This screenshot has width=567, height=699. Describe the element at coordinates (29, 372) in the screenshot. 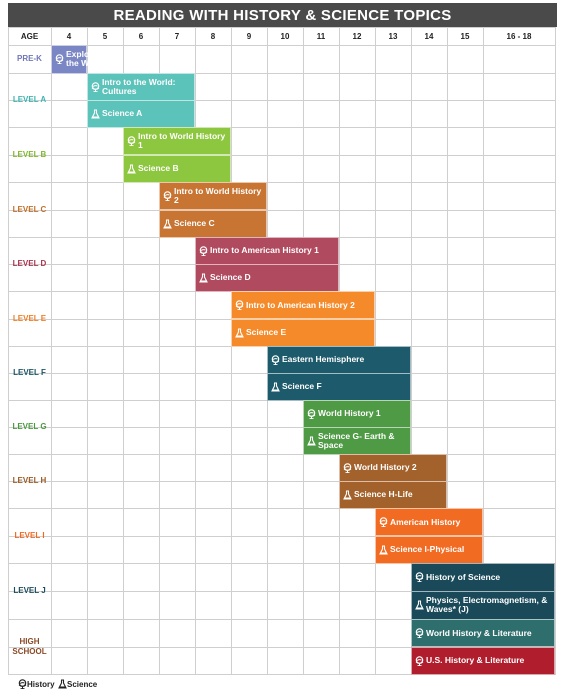

I see `level-label: LEVEL F` at that location.